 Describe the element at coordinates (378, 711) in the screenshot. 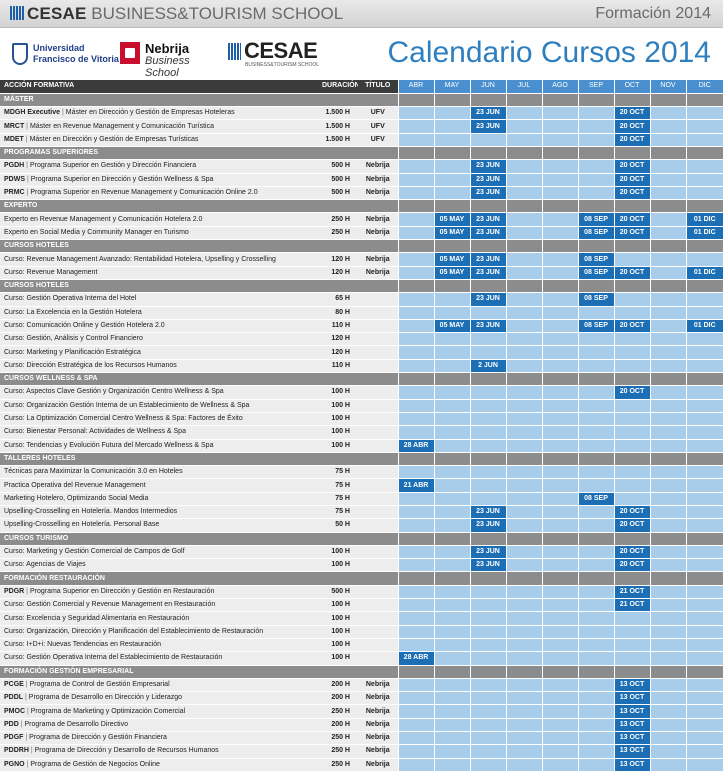

I see `course-title-issuer: Nebrija` at that location.